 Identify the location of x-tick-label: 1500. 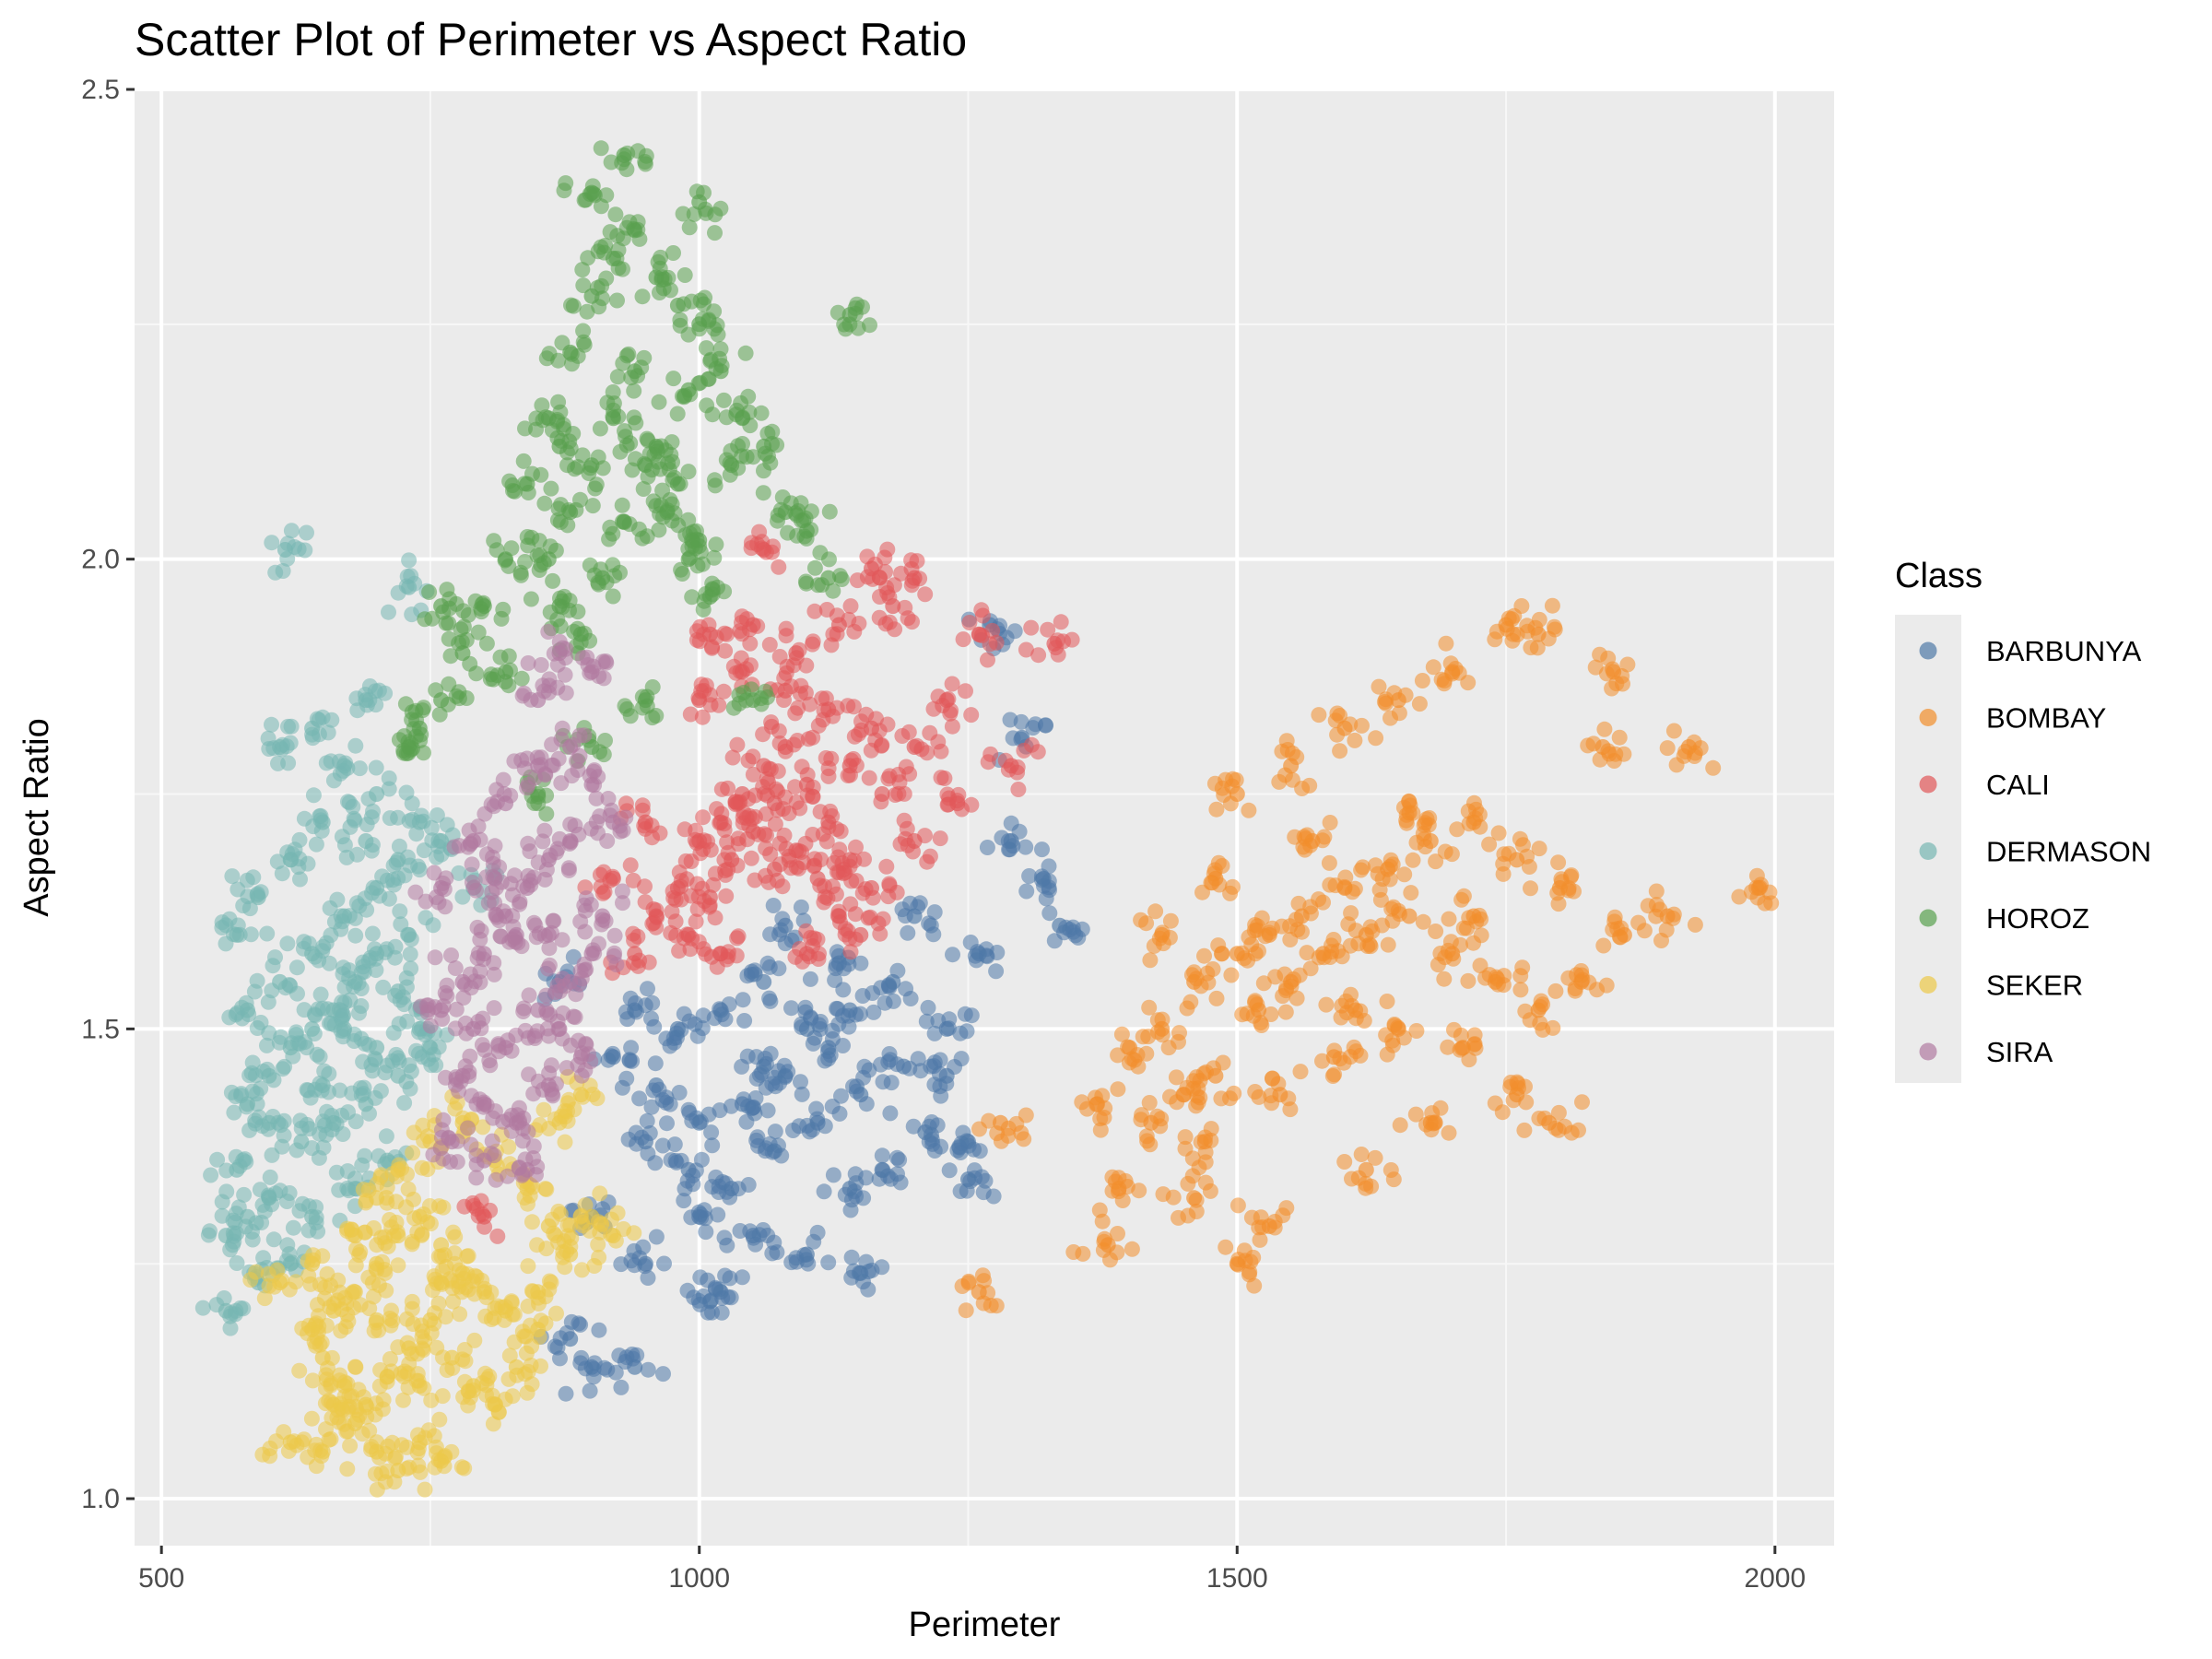
(1237, 1578).